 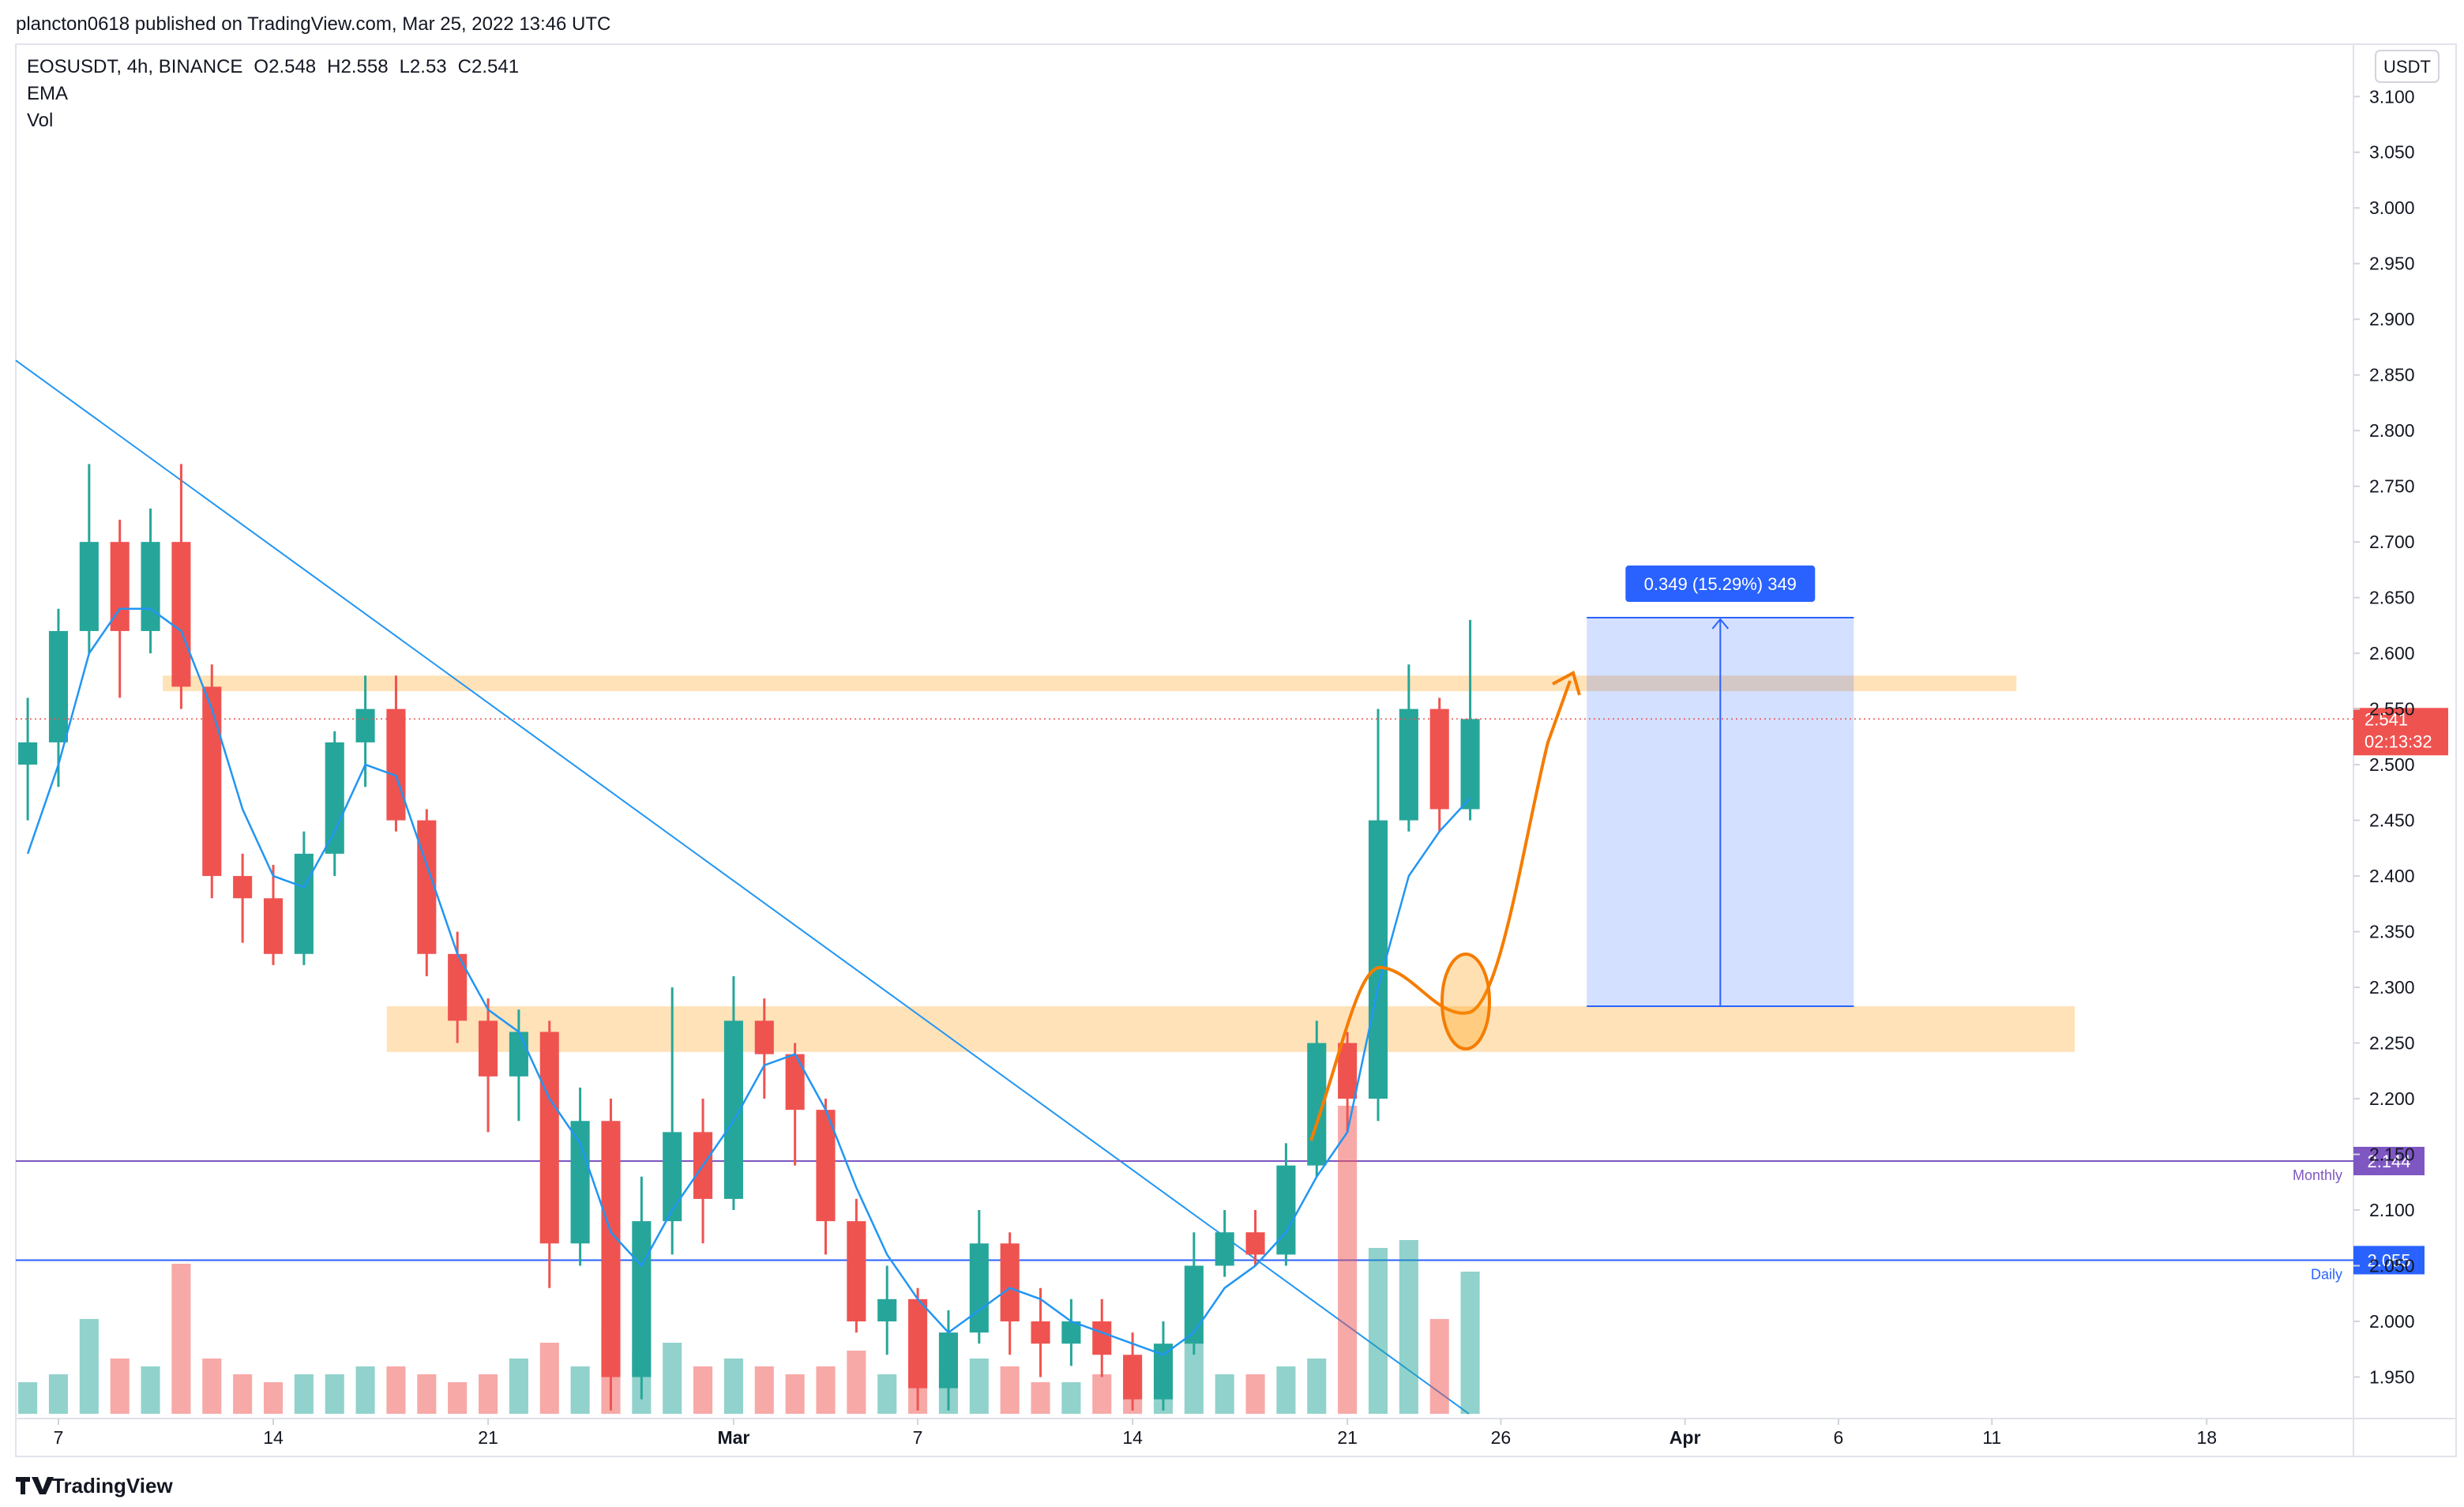 I want to click on level-label: 2.055, so click(x=2388, y=1260).